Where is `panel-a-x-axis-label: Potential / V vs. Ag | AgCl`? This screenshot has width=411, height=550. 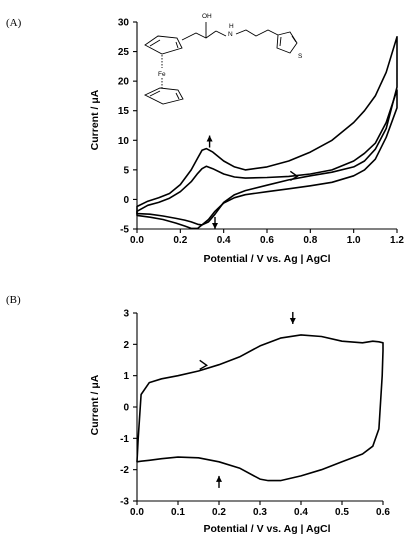 panel-a-x-axis-label: Potential / V vs. Ag | AgCl is located at coordinates (266, 259).